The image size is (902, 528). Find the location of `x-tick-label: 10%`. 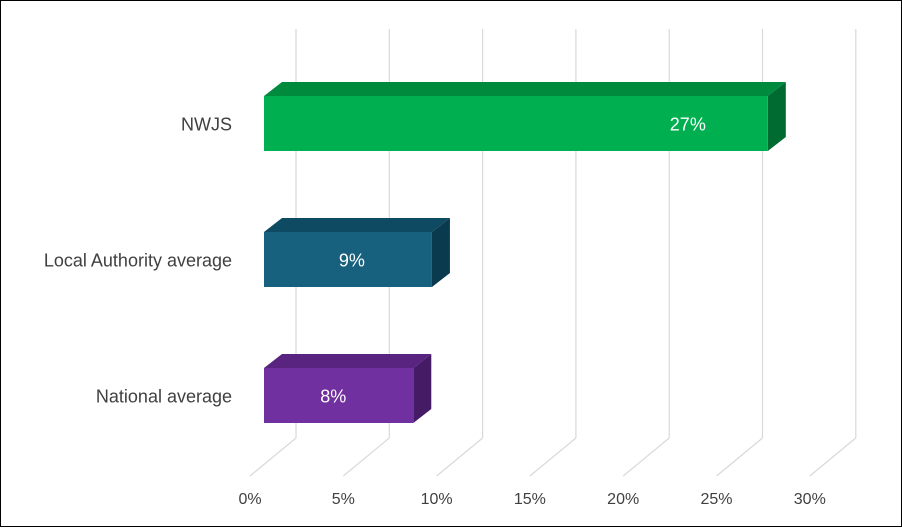

x-tick-label: 10% is located at coordinates (437, 499).